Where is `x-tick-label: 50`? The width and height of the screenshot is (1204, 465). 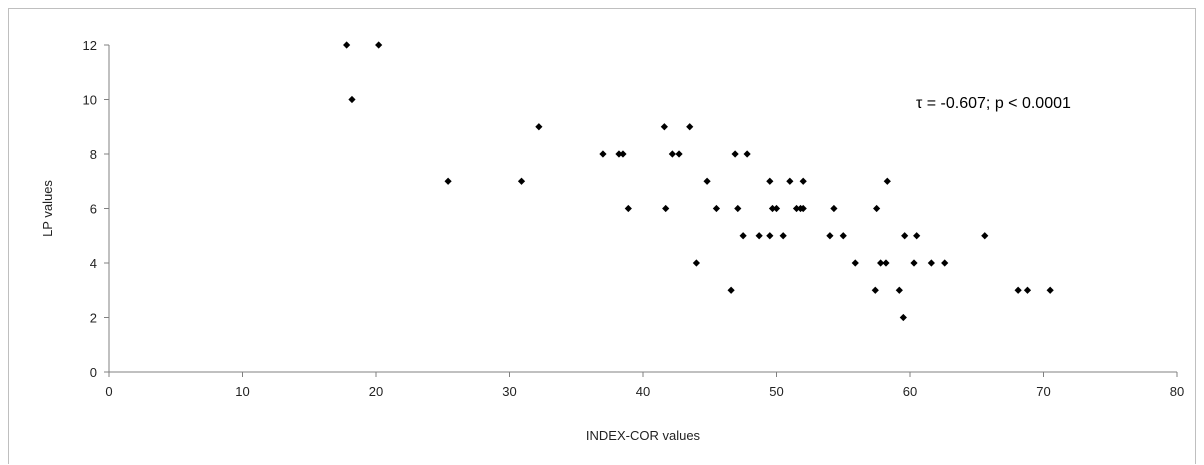 x-tick-label: 50 is located at coordinates (776, 391).